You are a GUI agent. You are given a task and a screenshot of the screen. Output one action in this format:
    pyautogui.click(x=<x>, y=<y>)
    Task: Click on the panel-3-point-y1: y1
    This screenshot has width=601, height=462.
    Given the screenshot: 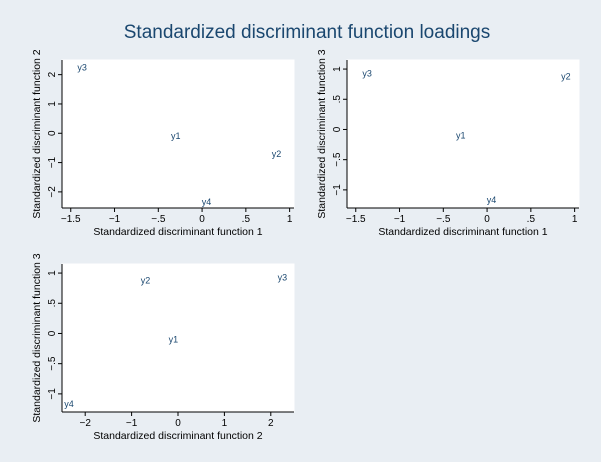 What is the action you would take?
    pyautogui.click(x=174, y=340)
    